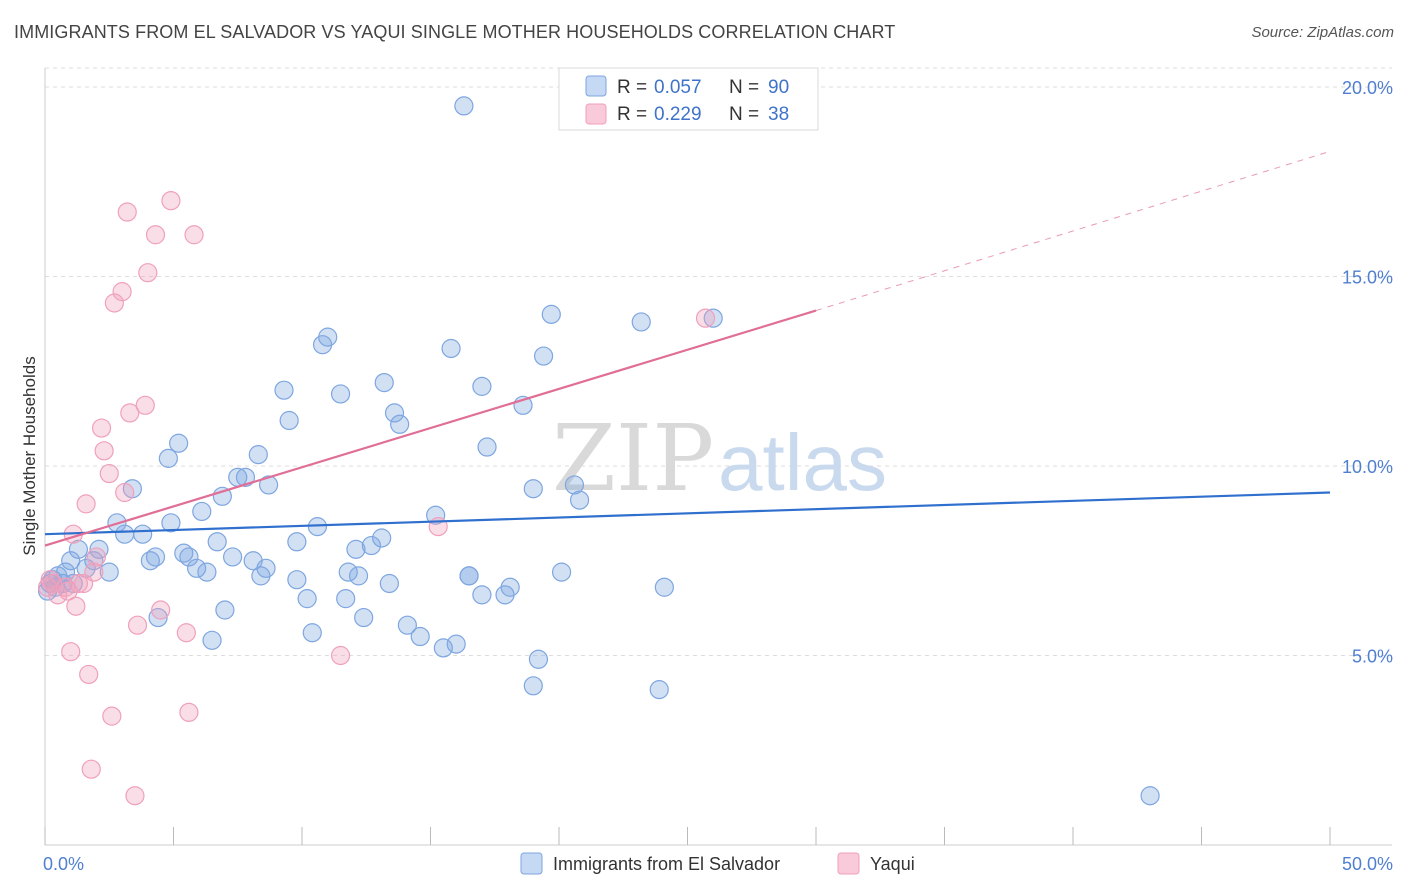 Image resolution: width=1406 pixels, height=892 pixels. What do you see at coordinates (531, 863) in the screenshot?
I see `bottom-legend-swatch-el-salvador` at bounding box center [531, 863].